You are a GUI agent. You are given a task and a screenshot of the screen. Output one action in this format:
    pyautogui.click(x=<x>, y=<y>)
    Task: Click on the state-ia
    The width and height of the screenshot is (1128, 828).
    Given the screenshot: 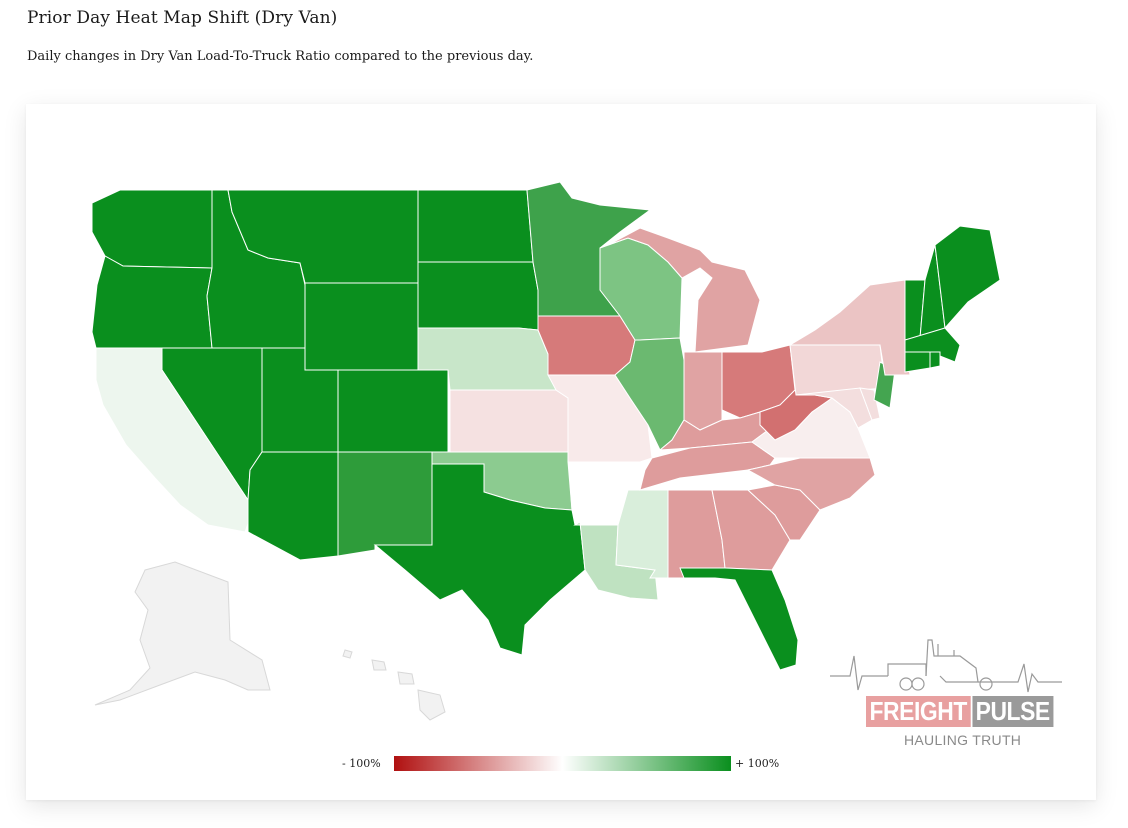 What is the action you would take?
    pyautogui.click(x=586, y=345)
    